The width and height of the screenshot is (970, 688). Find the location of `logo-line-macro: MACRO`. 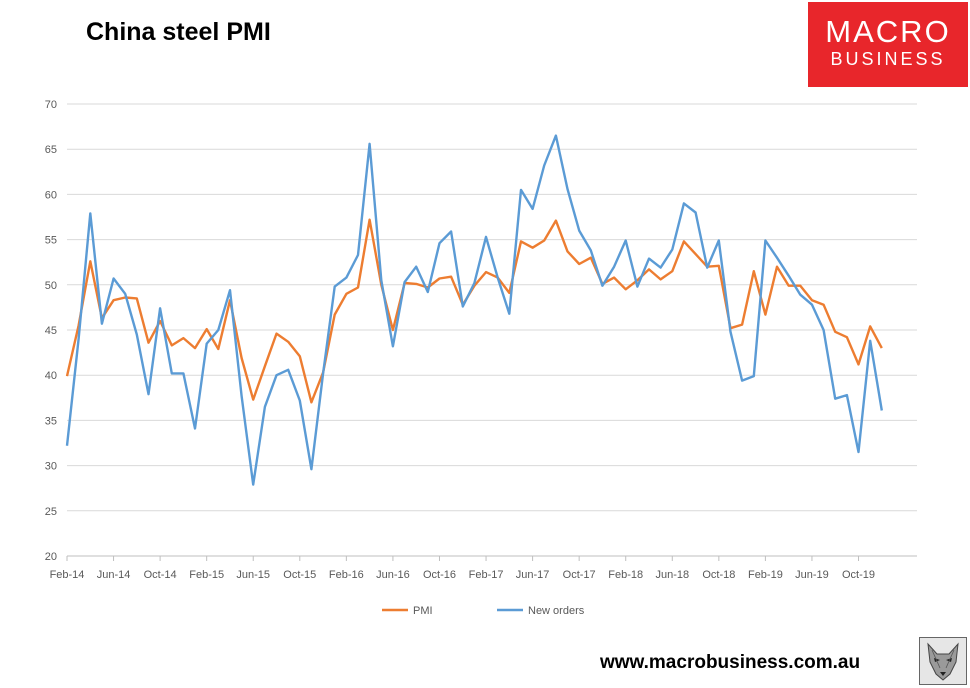

logo-line-macro: MACRO is located at coordinates (888, 31).